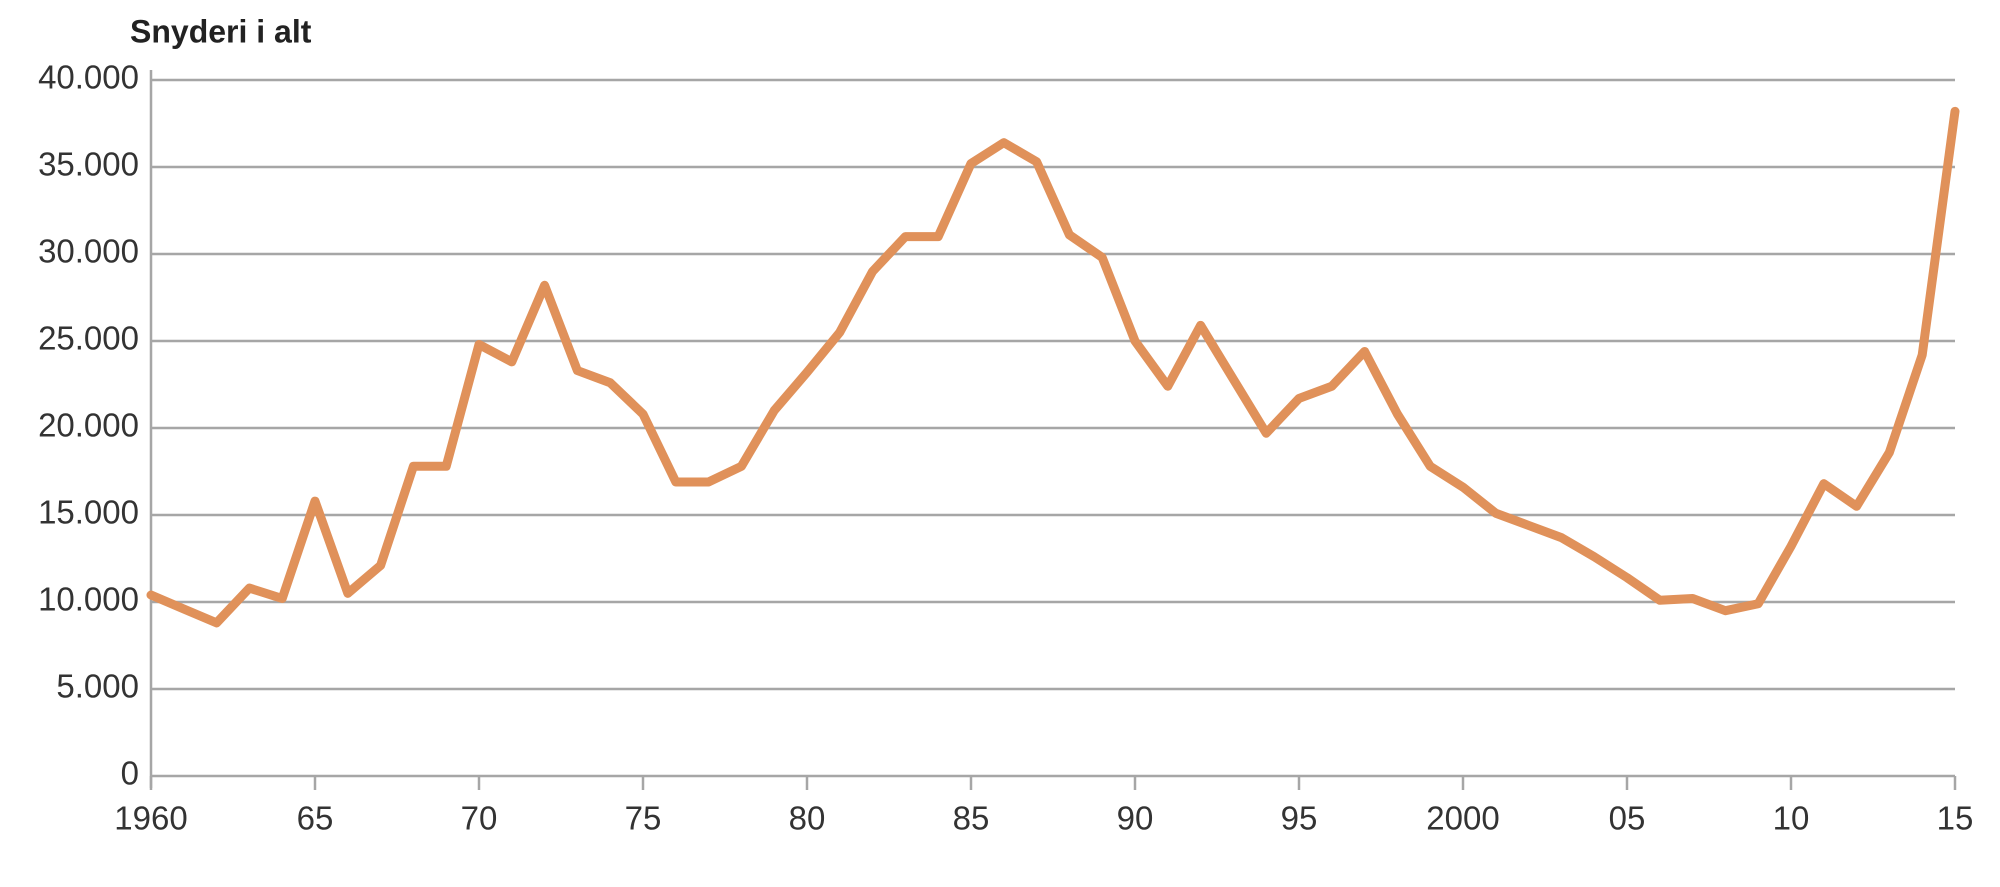 The height and width of the screenshot is (887, 2000). Describe the element at coordinates (88, 599) in the screenshot. I see `y-tick-label: 10.000` at that location.